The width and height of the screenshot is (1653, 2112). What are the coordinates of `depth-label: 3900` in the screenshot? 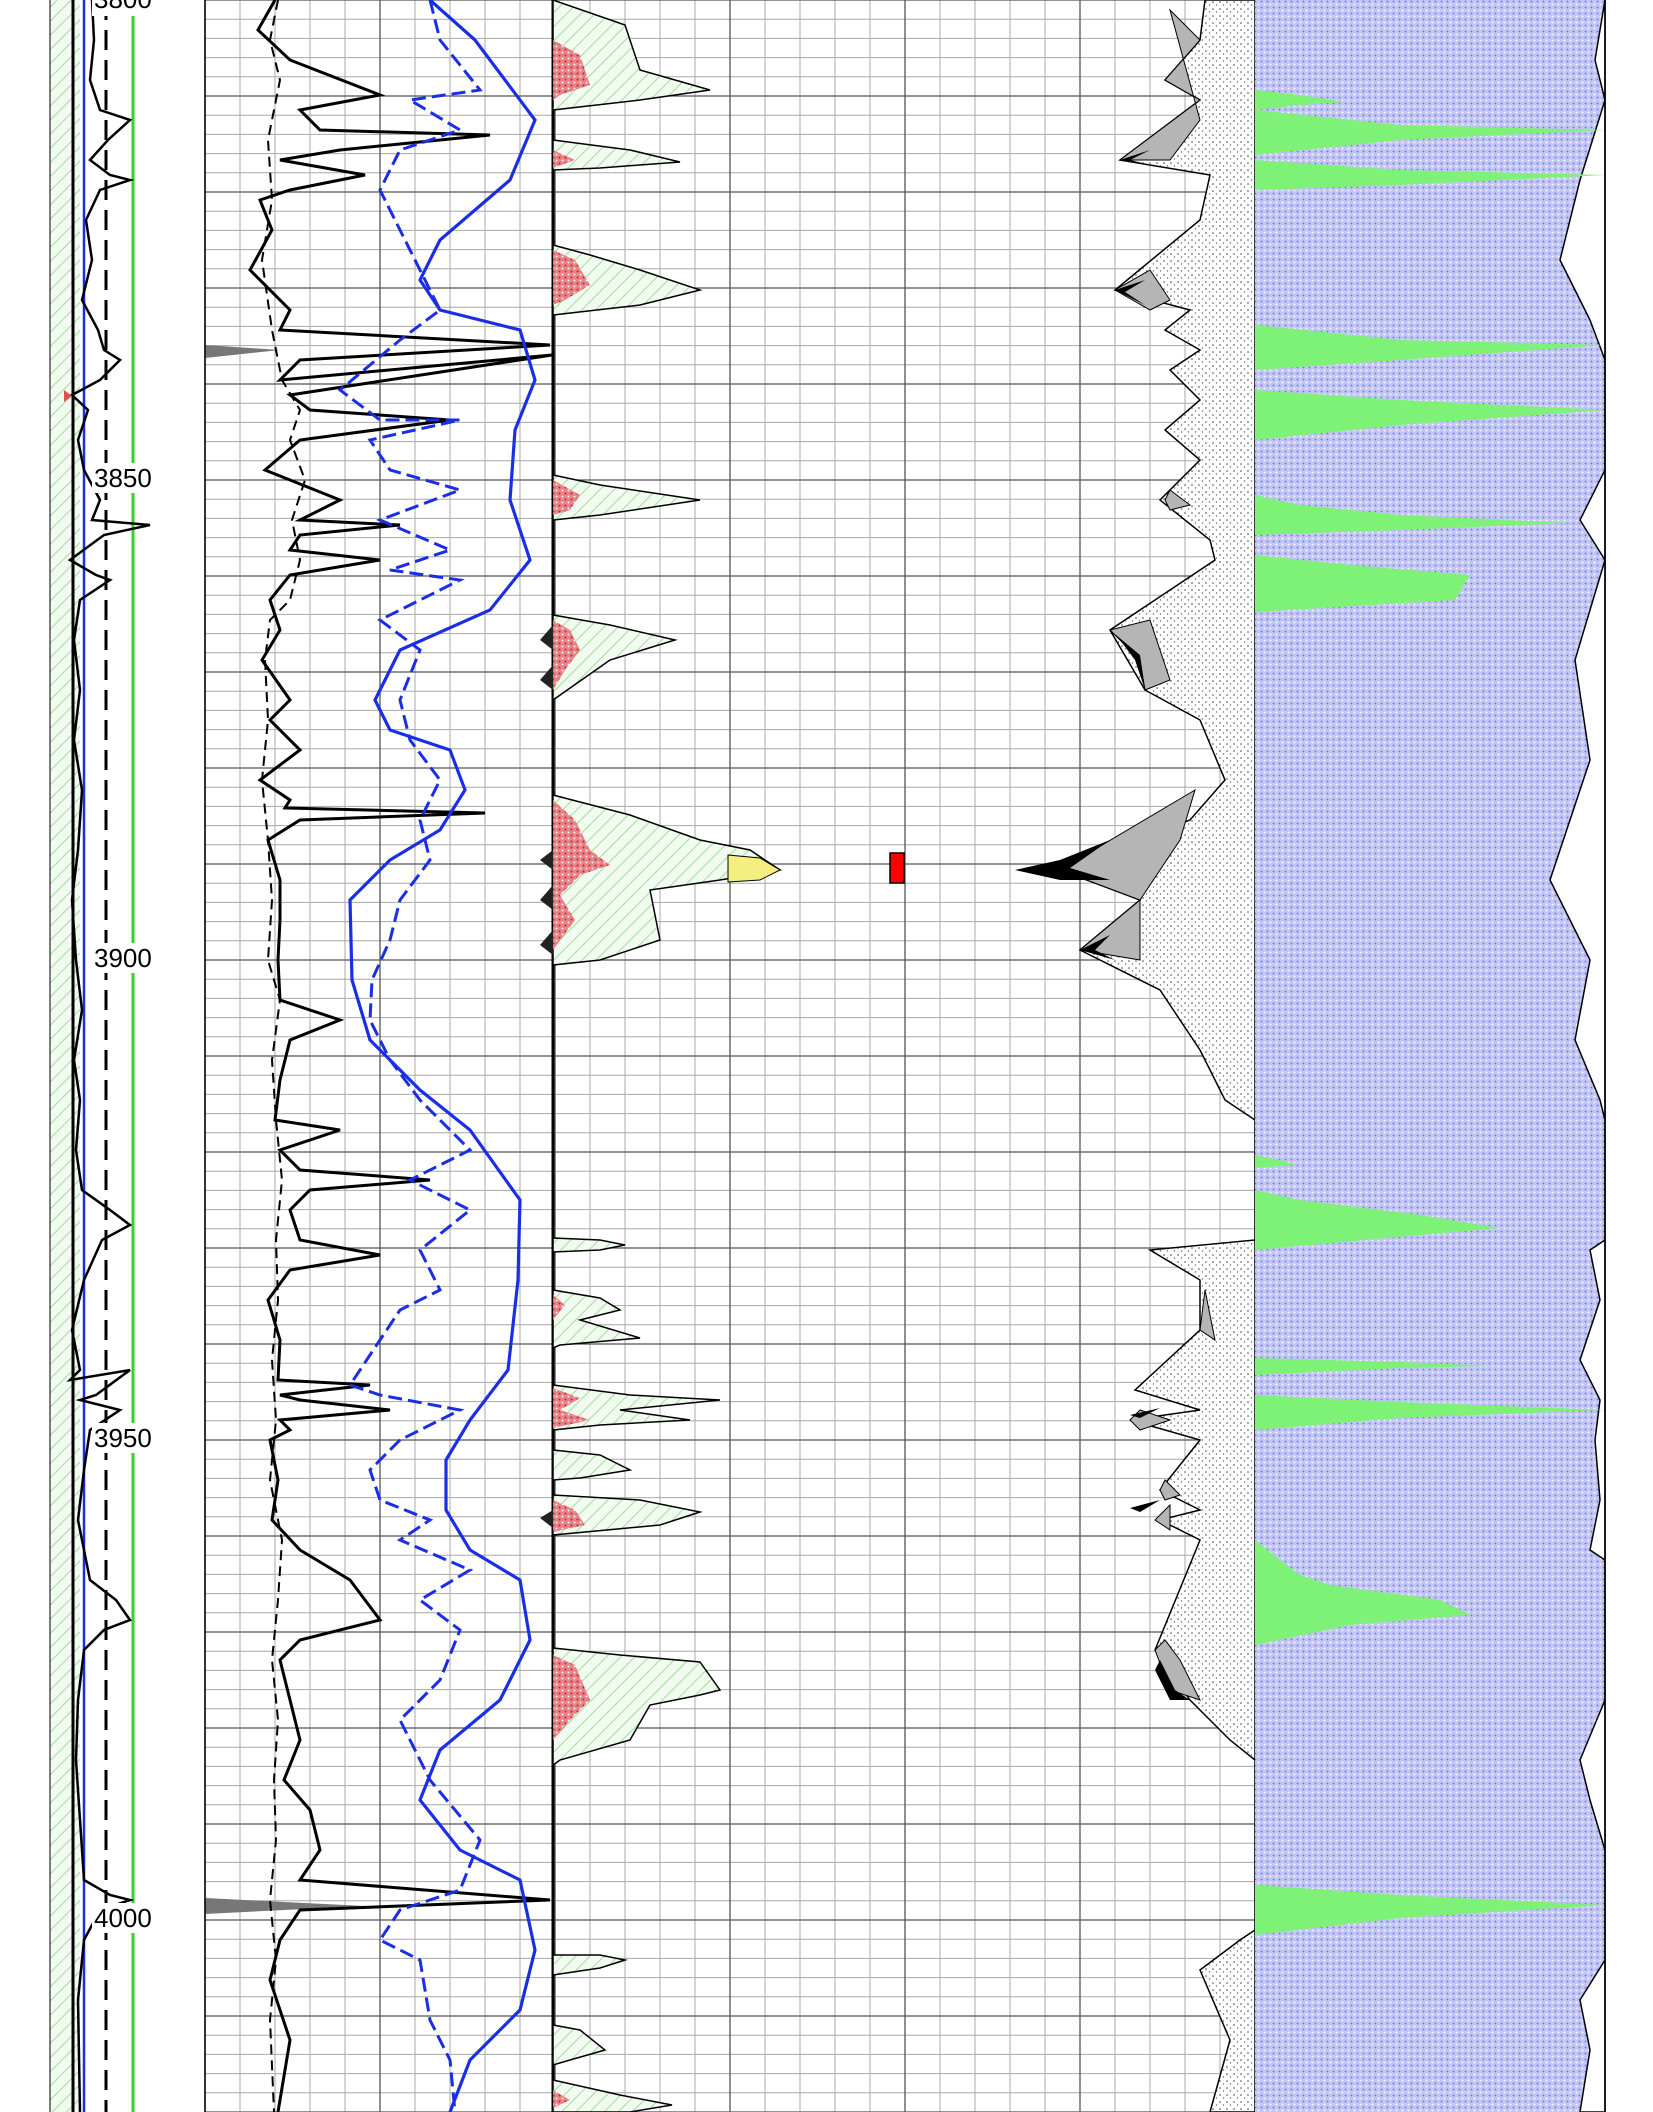 It's located at (123, 958).